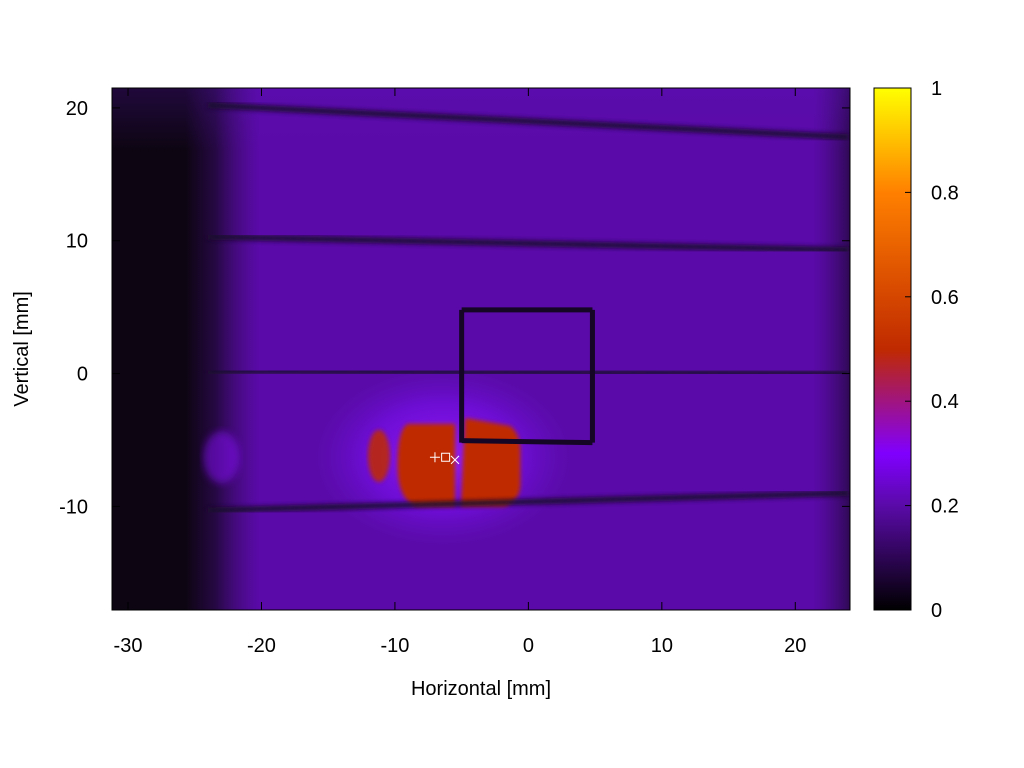 The height and width of the screenshot is (768, 1024). Describe the element at coordinates (455, 460) in the screenshot. I see `x-marker` at that location.